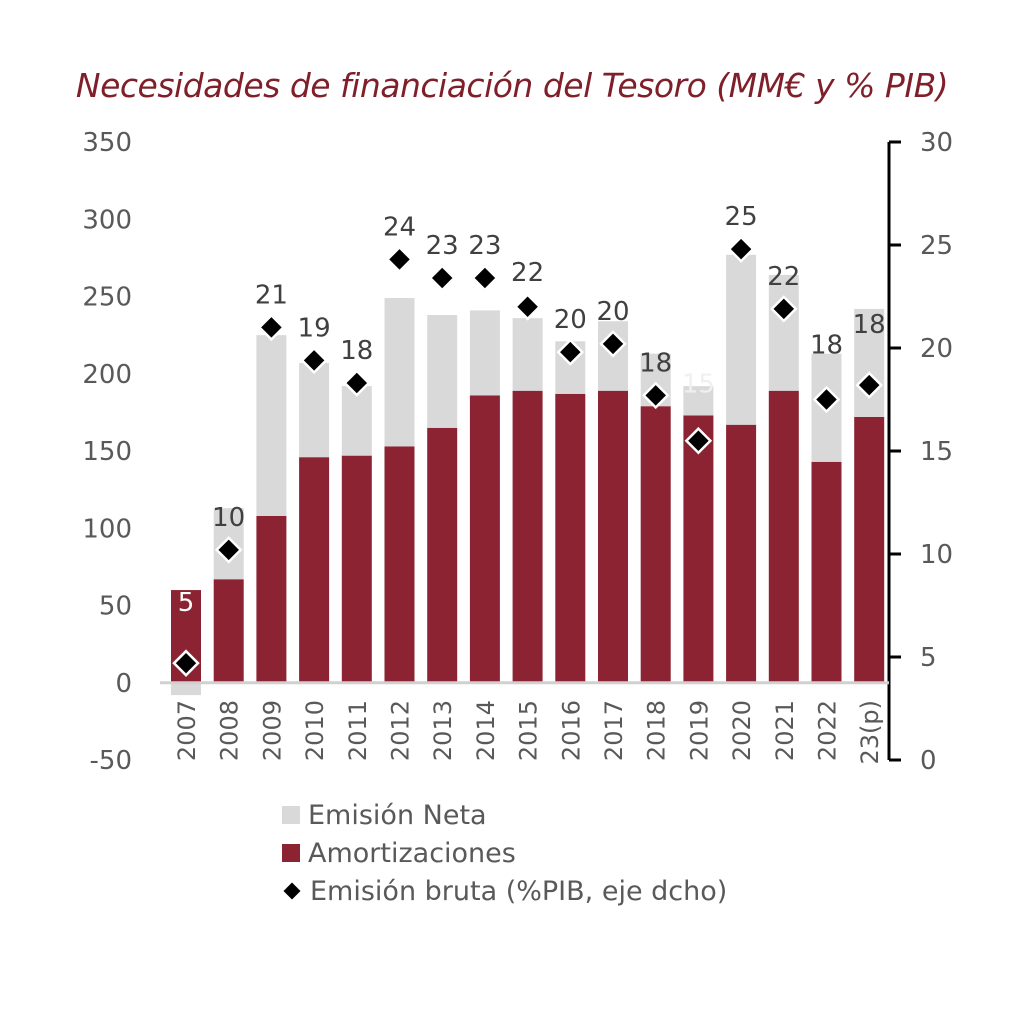  I want to click on right-tick-label: 30, so click(936, 143).